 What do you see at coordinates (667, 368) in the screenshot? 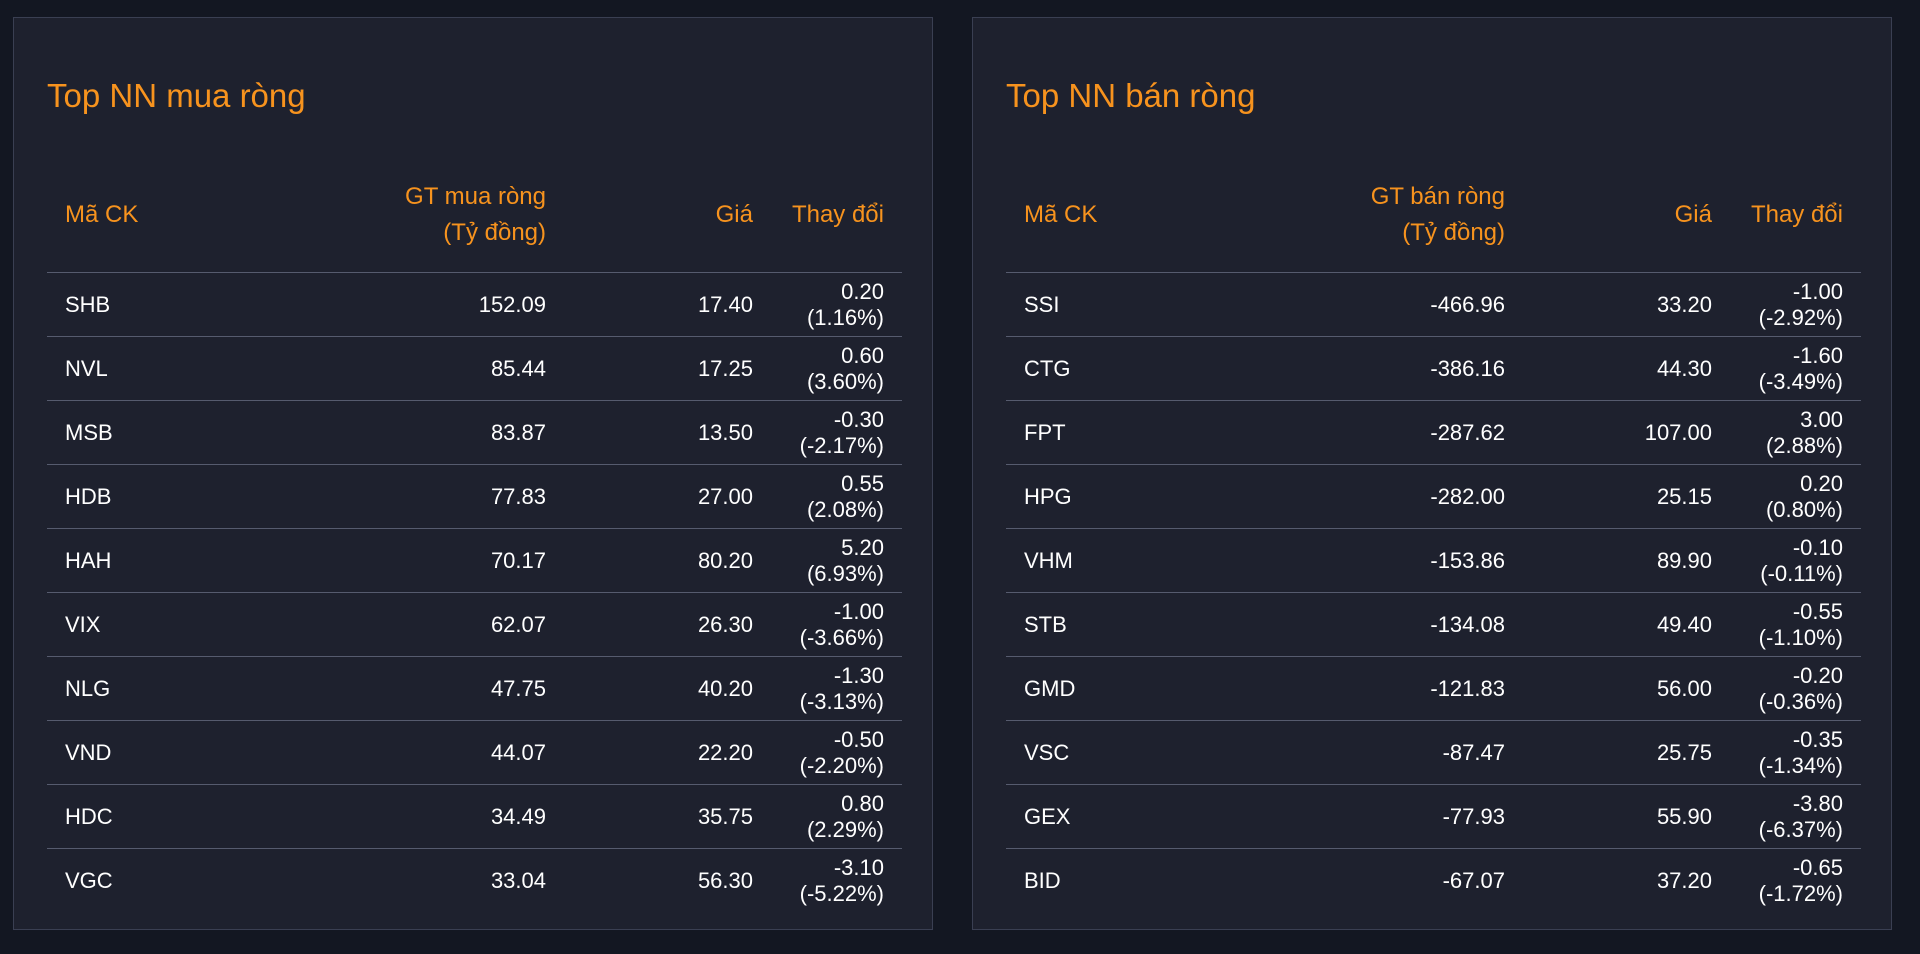
I see `price: 17.25` at bounding box center [667, 368].